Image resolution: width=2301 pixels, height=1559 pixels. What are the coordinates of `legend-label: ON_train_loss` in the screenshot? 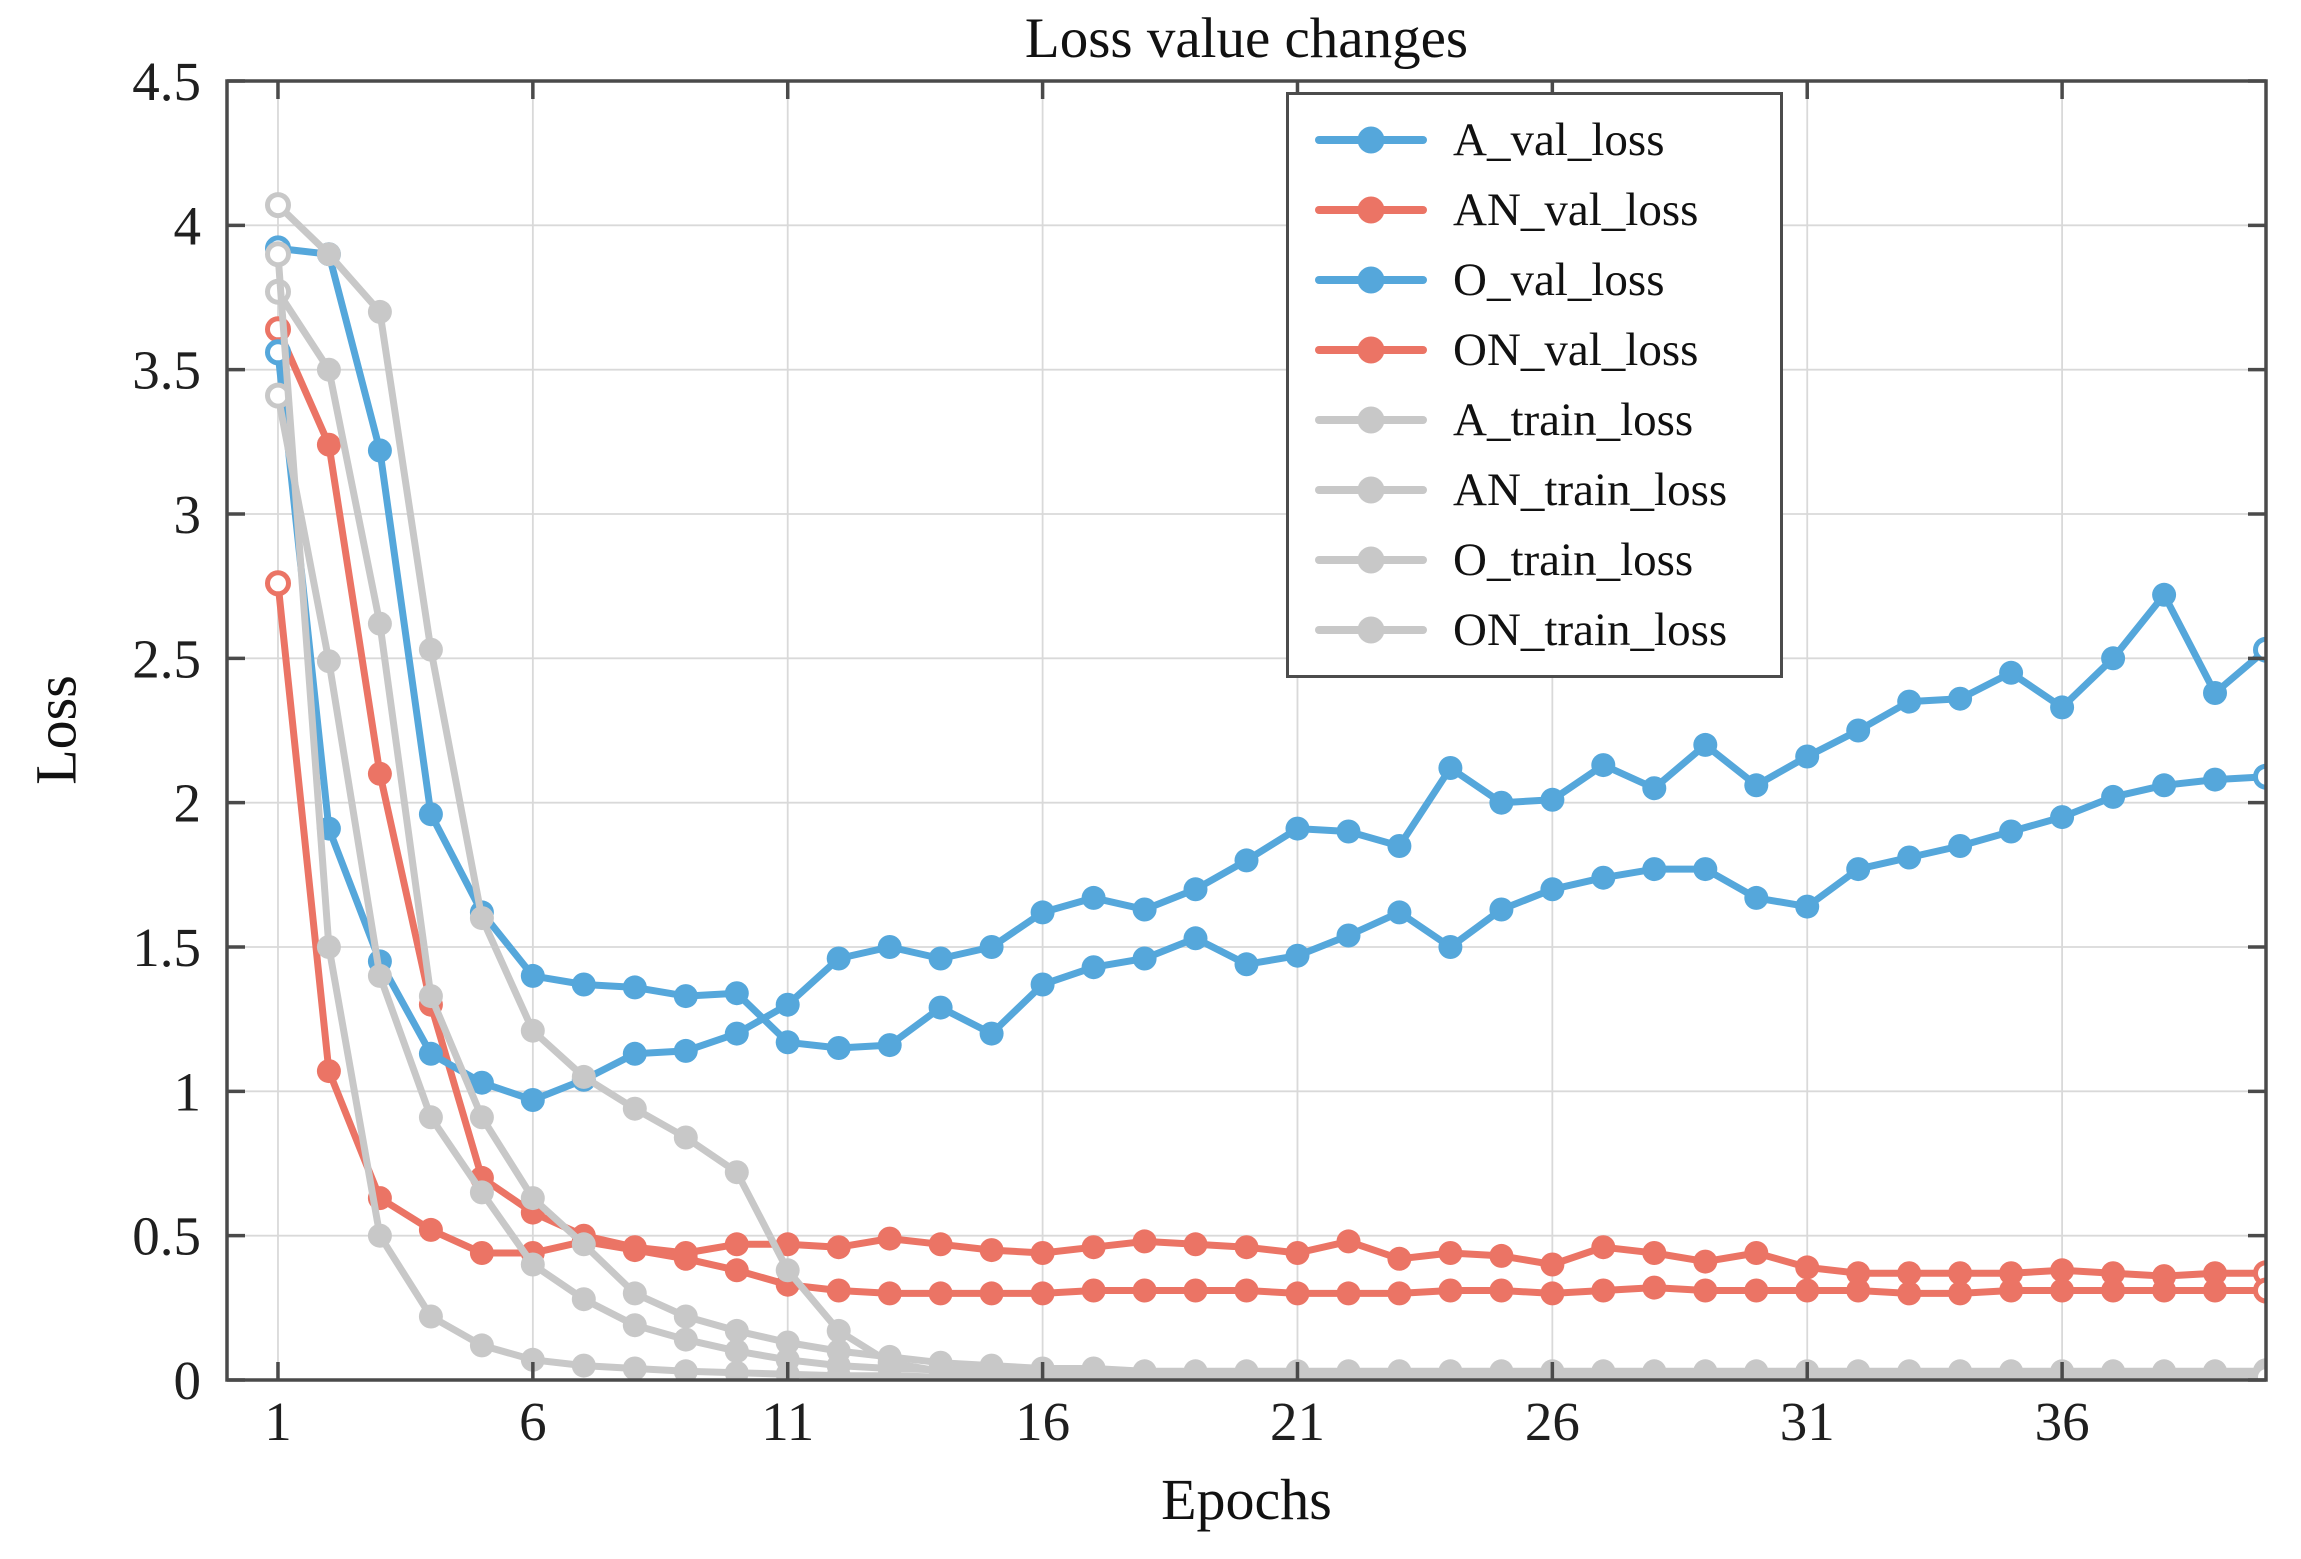 It's located at (1590, 629).